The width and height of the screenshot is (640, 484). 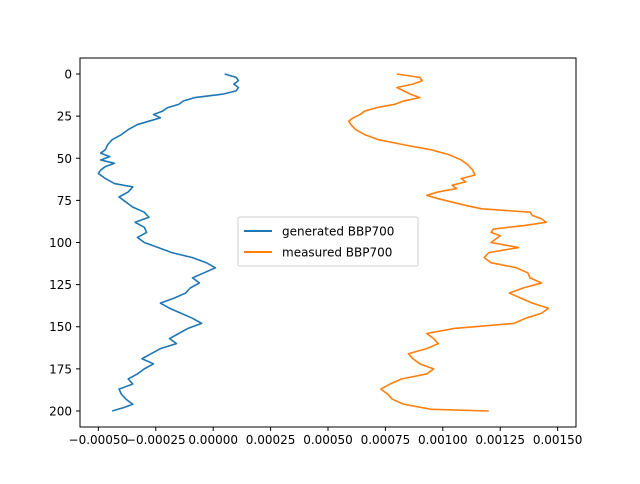 What do you see at coordinates (443, 440) in the screenshot?
I see `x-tick-label: 0.00100` at bounding box center [443, 440].